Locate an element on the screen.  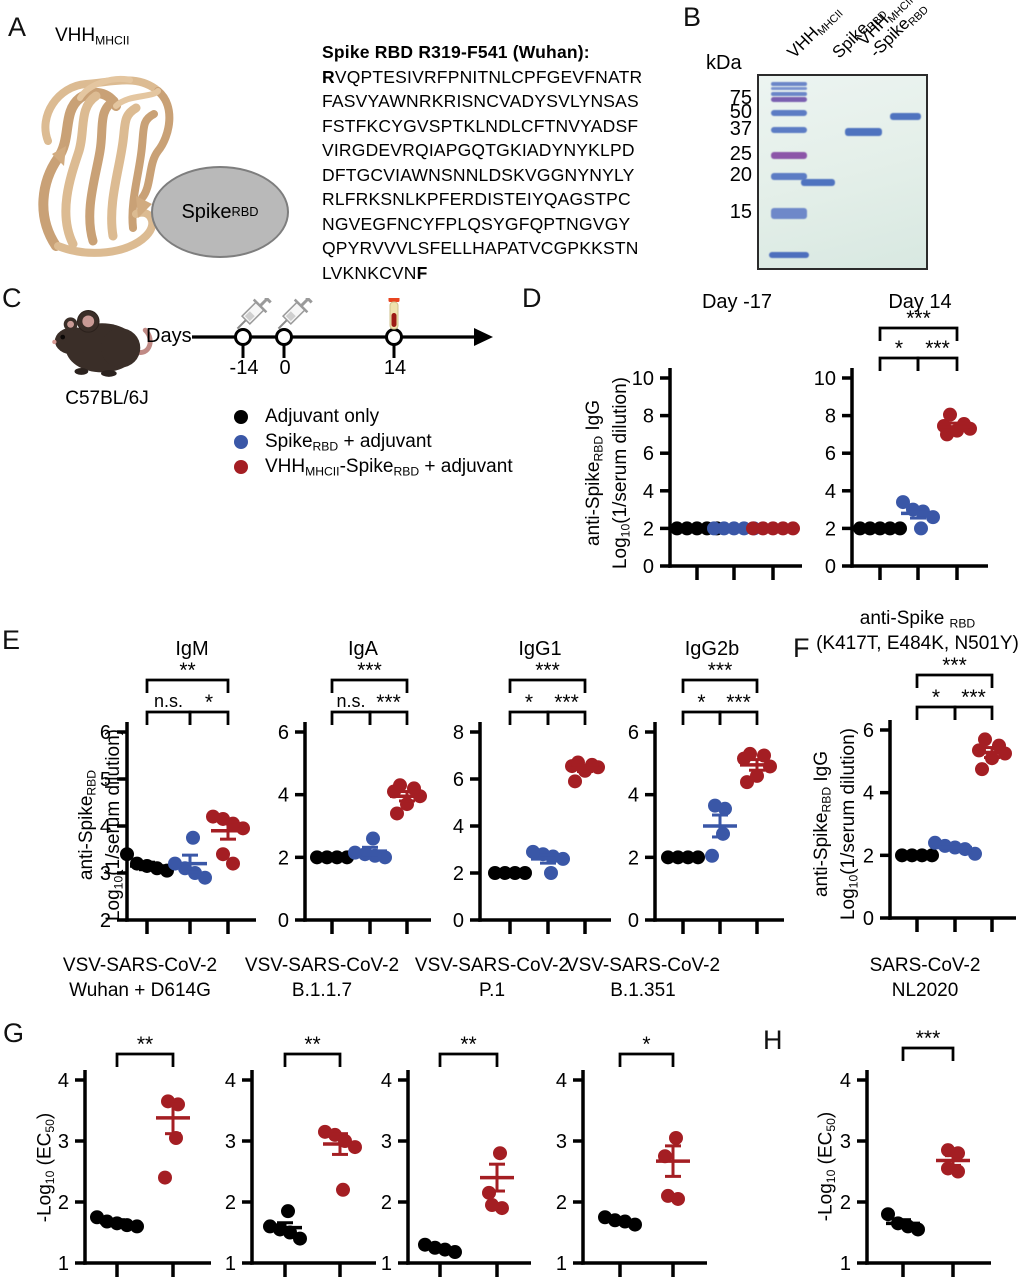
chart-neut-wuhan: 1 2 3 4 ** is located at coordinates (120, 1155).